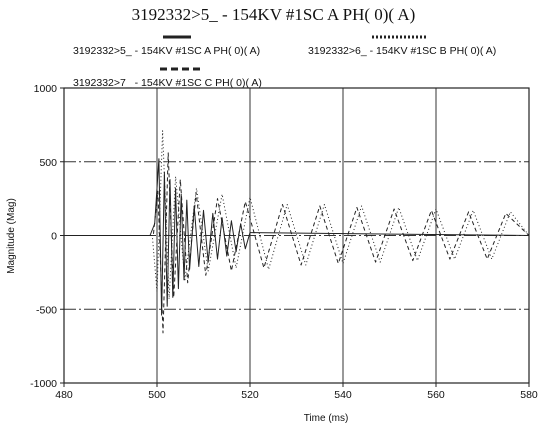  I want to click on x-tick-label: 580, so click(529, 395).